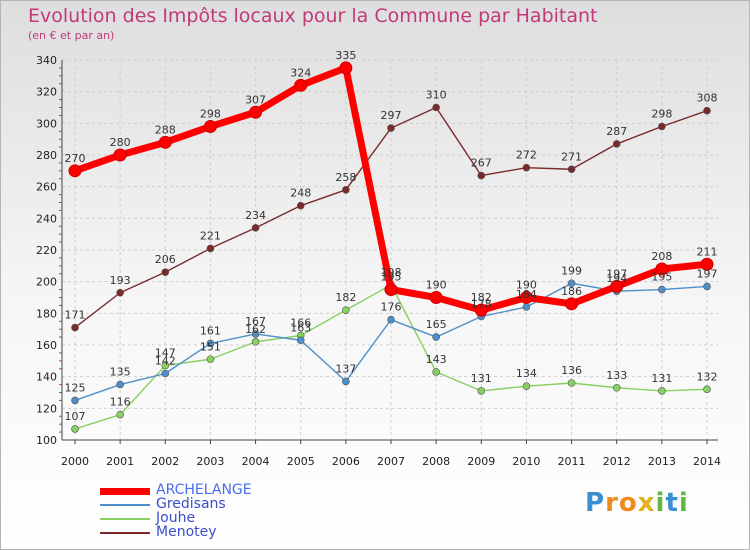  I want to click on y-tick-label: 180, so click(46, 313).